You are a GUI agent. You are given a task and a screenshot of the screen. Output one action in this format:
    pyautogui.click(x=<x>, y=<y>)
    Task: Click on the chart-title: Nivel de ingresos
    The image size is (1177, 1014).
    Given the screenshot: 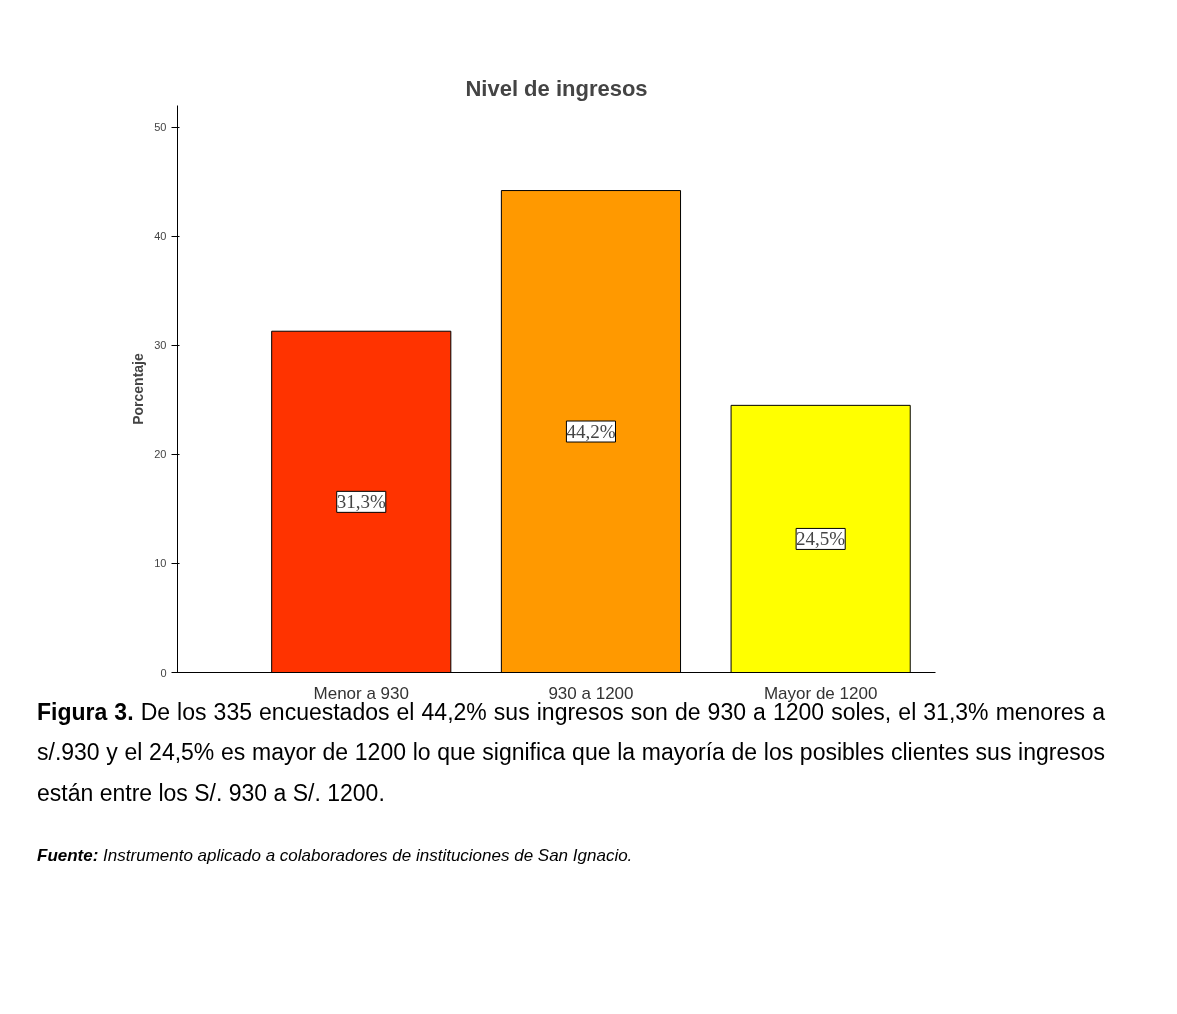 What is the action you would take?
    pyautogui.click(x=556, y=88)
    